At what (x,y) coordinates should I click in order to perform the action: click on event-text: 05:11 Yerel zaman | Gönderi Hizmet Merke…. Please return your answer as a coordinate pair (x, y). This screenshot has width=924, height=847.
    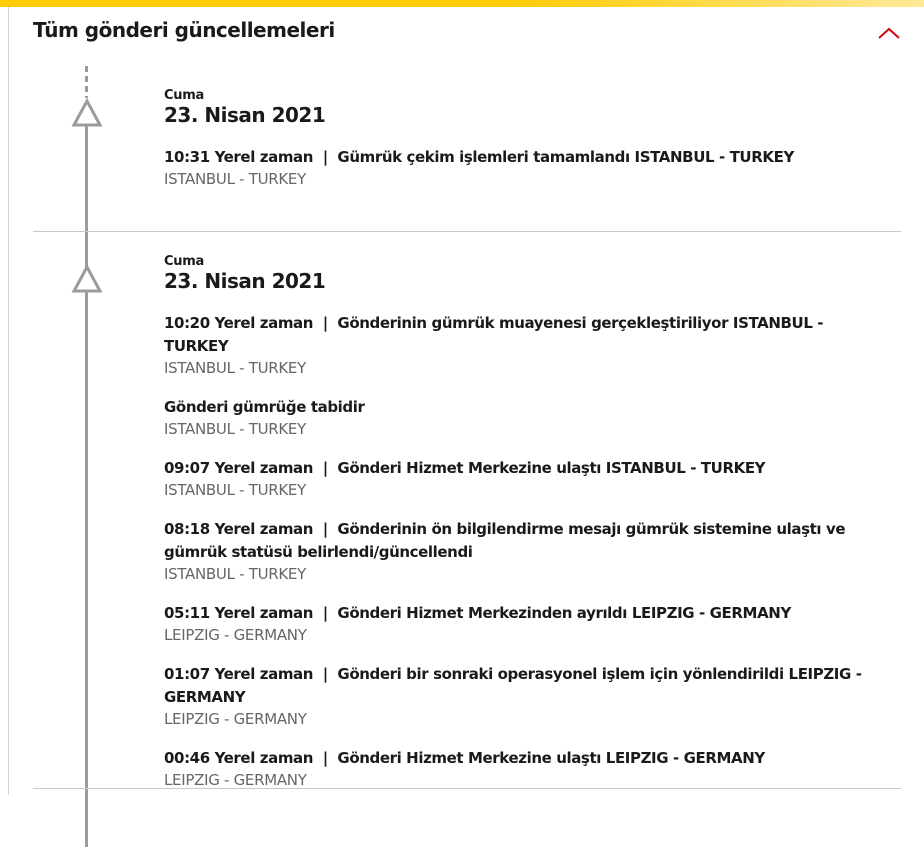
    Looking at the image, I should click on (477, 613).